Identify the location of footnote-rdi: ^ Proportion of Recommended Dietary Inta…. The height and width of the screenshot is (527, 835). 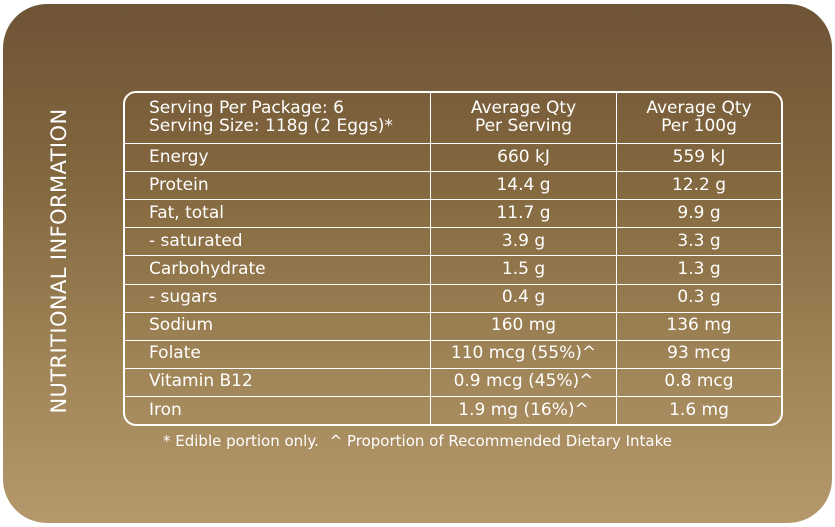
(500, 441).